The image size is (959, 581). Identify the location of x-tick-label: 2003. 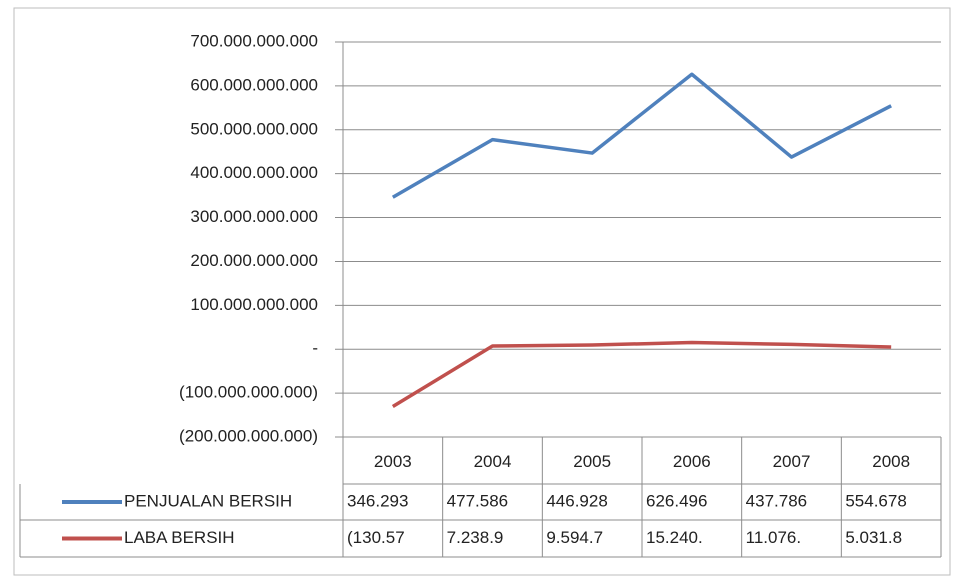
(393, 461).